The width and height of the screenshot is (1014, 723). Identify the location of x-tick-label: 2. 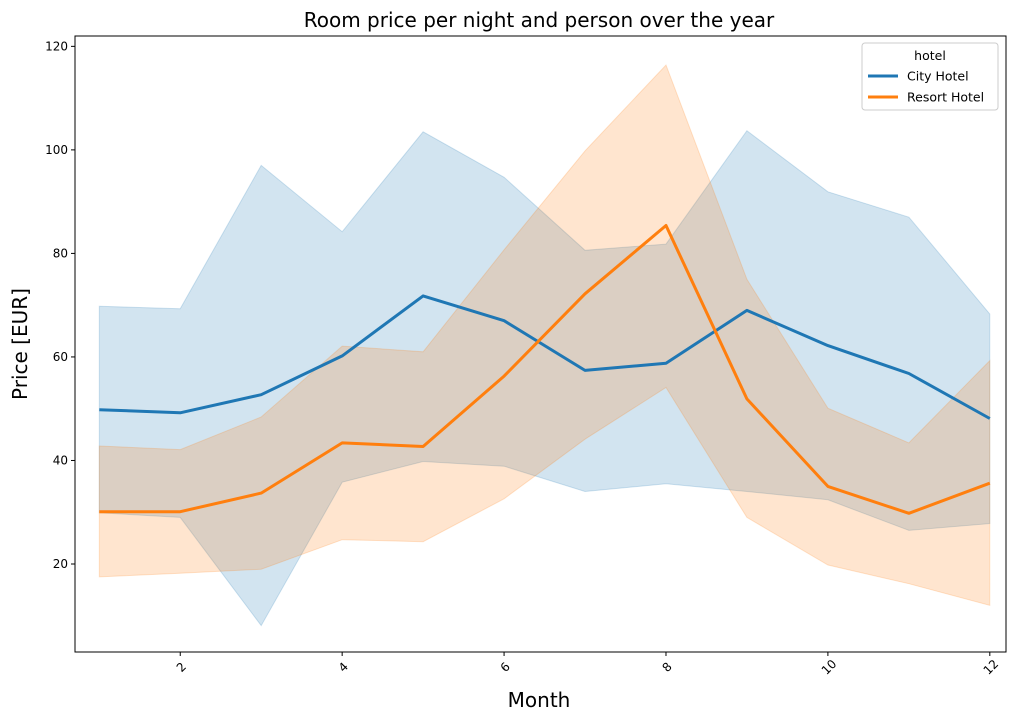
(181, 667).